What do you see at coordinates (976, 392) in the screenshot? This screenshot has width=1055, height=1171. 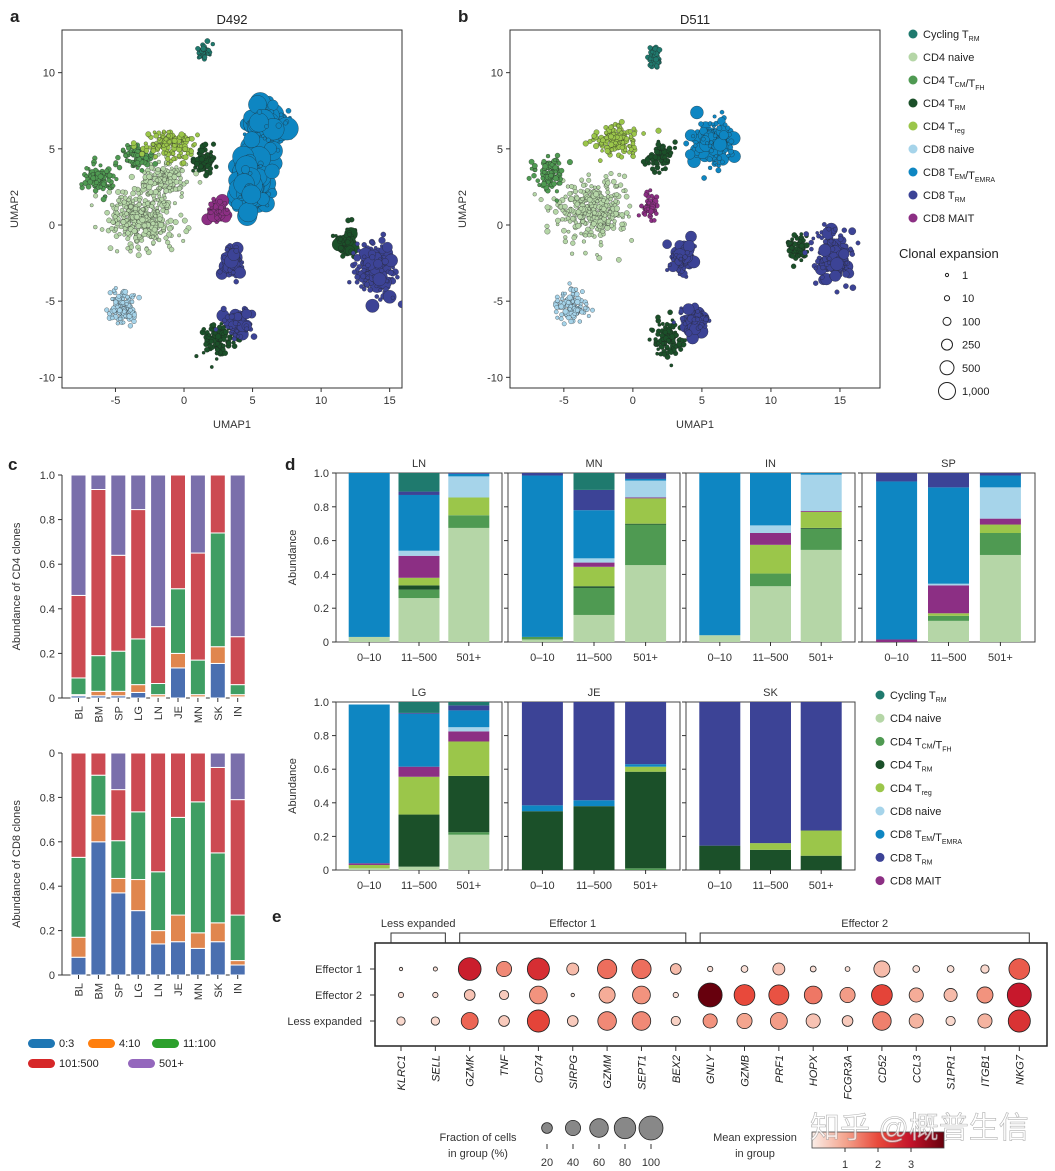 I see `size-label: 1,000` at bounding box center [976, 392].